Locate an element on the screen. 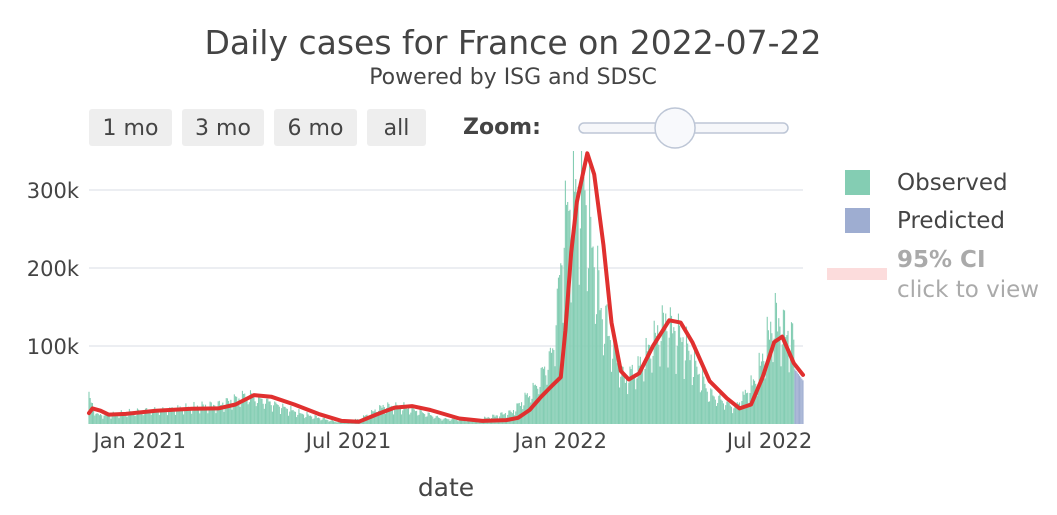  zoom-slider-handle is located at coordinates (675, 128).